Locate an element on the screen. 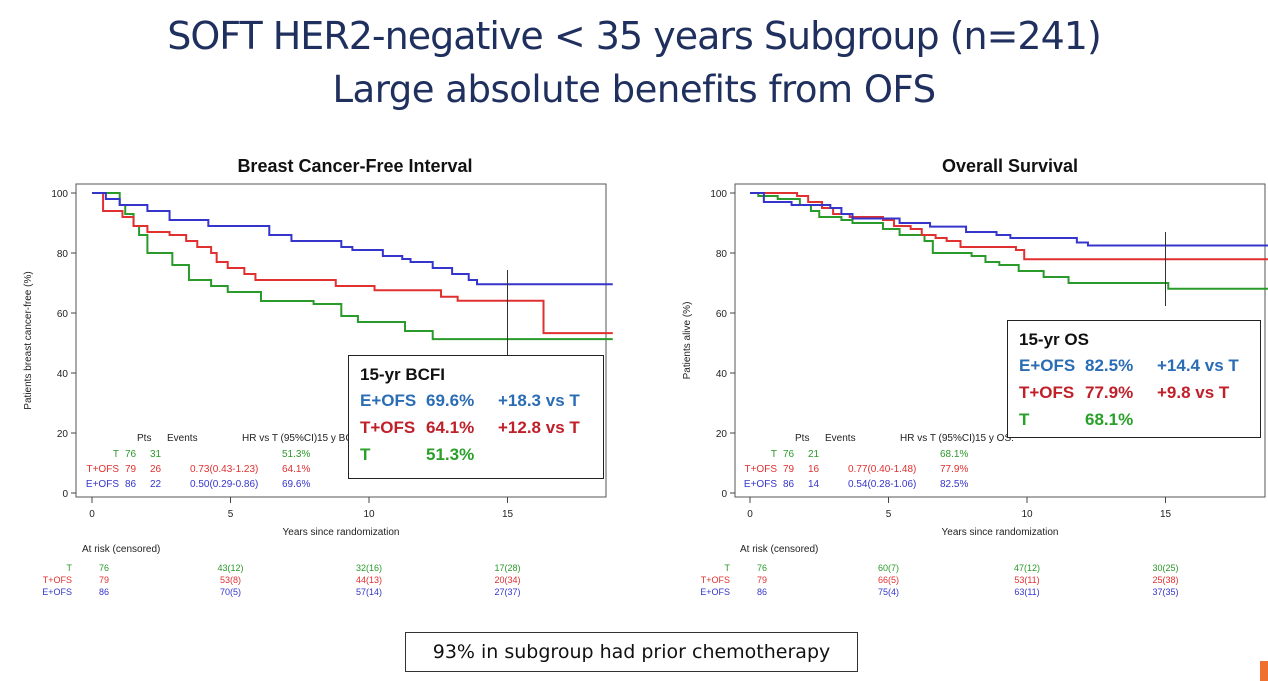  callout-title: 15-yr OS is located at coordinates (1054, 339).